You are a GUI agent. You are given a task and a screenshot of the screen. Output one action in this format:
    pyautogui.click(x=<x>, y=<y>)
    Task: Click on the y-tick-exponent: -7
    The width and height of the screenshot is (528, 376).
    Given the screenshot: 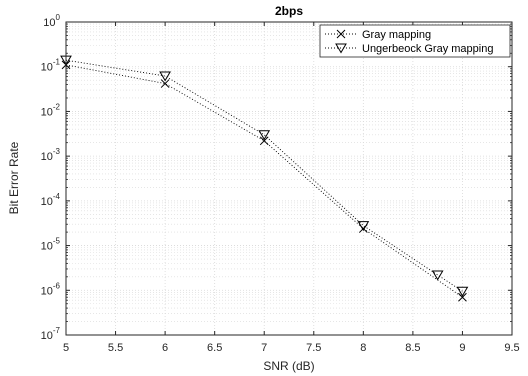 What is the action you would take?
    pyautogui.click(x=57, y=330)
    